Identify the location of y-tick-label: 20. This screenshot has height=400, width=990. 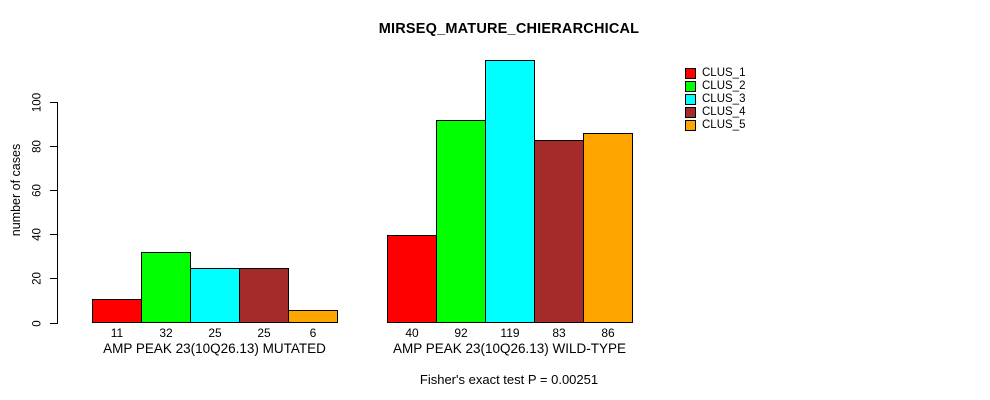
(37, 279).